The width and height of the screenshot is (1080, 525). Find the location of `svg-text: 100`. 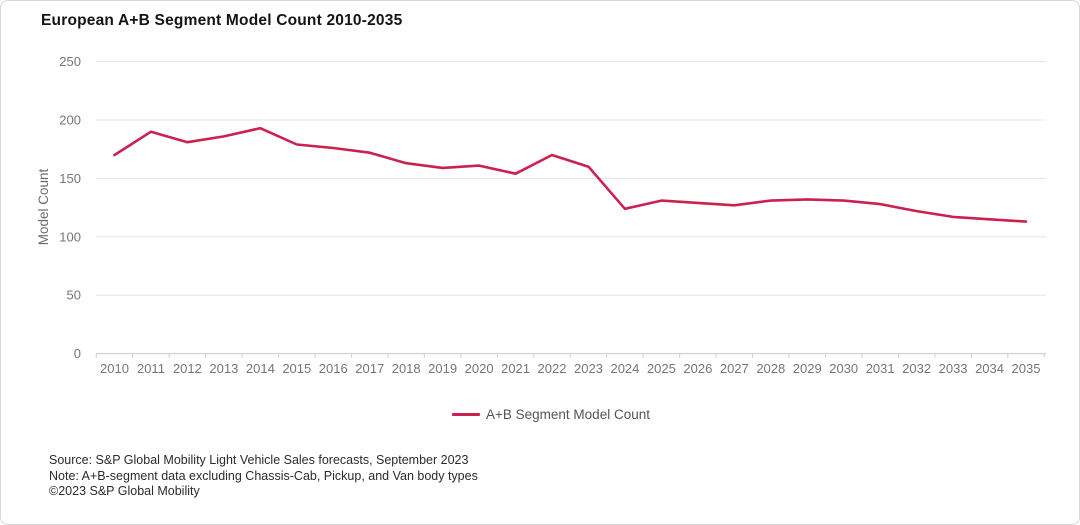

svg-text: 100 is located at coordinates (70, 236).